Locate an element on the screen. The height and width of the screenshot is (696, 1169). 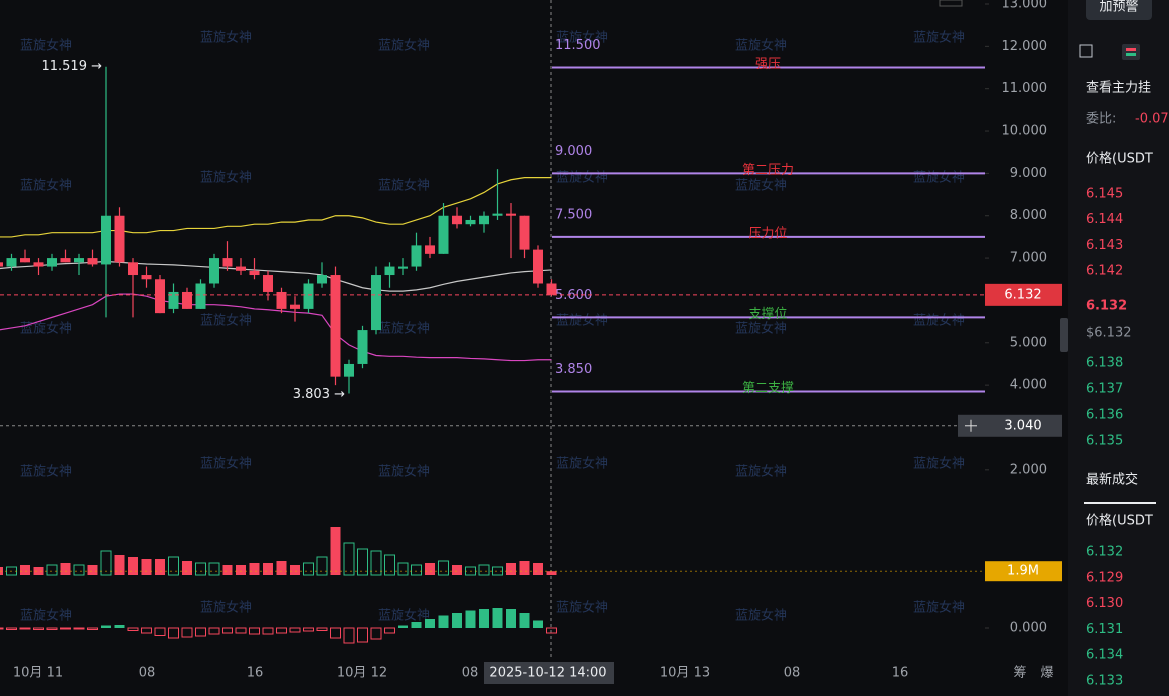
x-tick-label: 10月 11 is located at coordinates (38, 673).